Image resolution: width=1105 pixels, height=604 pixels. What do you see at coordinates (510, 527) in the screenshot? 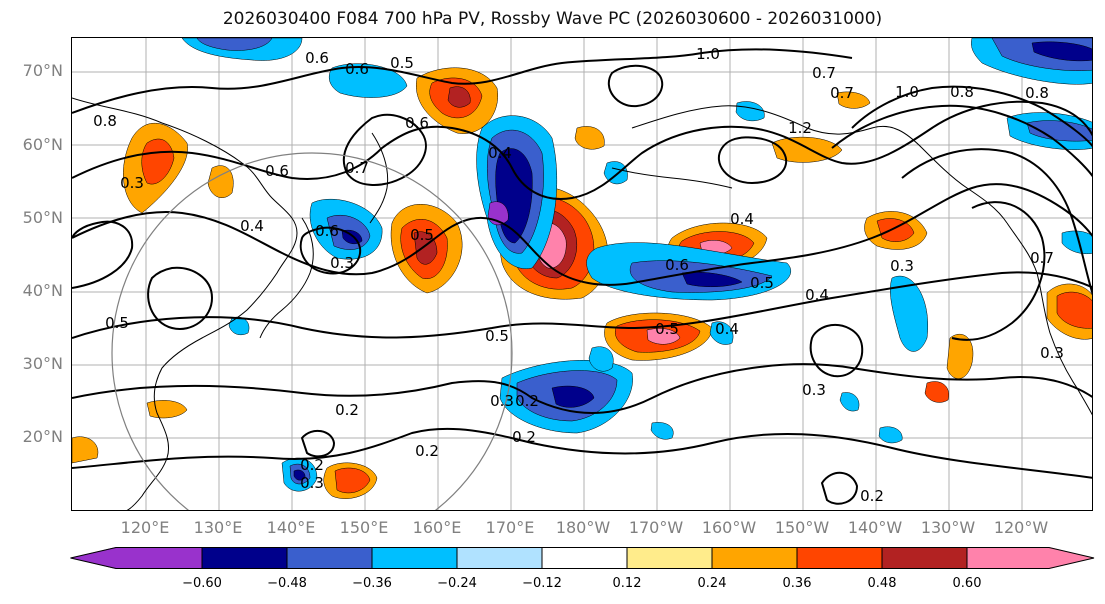
I see `lon-label-170e: 170°E` at bounding box center [510, 527].